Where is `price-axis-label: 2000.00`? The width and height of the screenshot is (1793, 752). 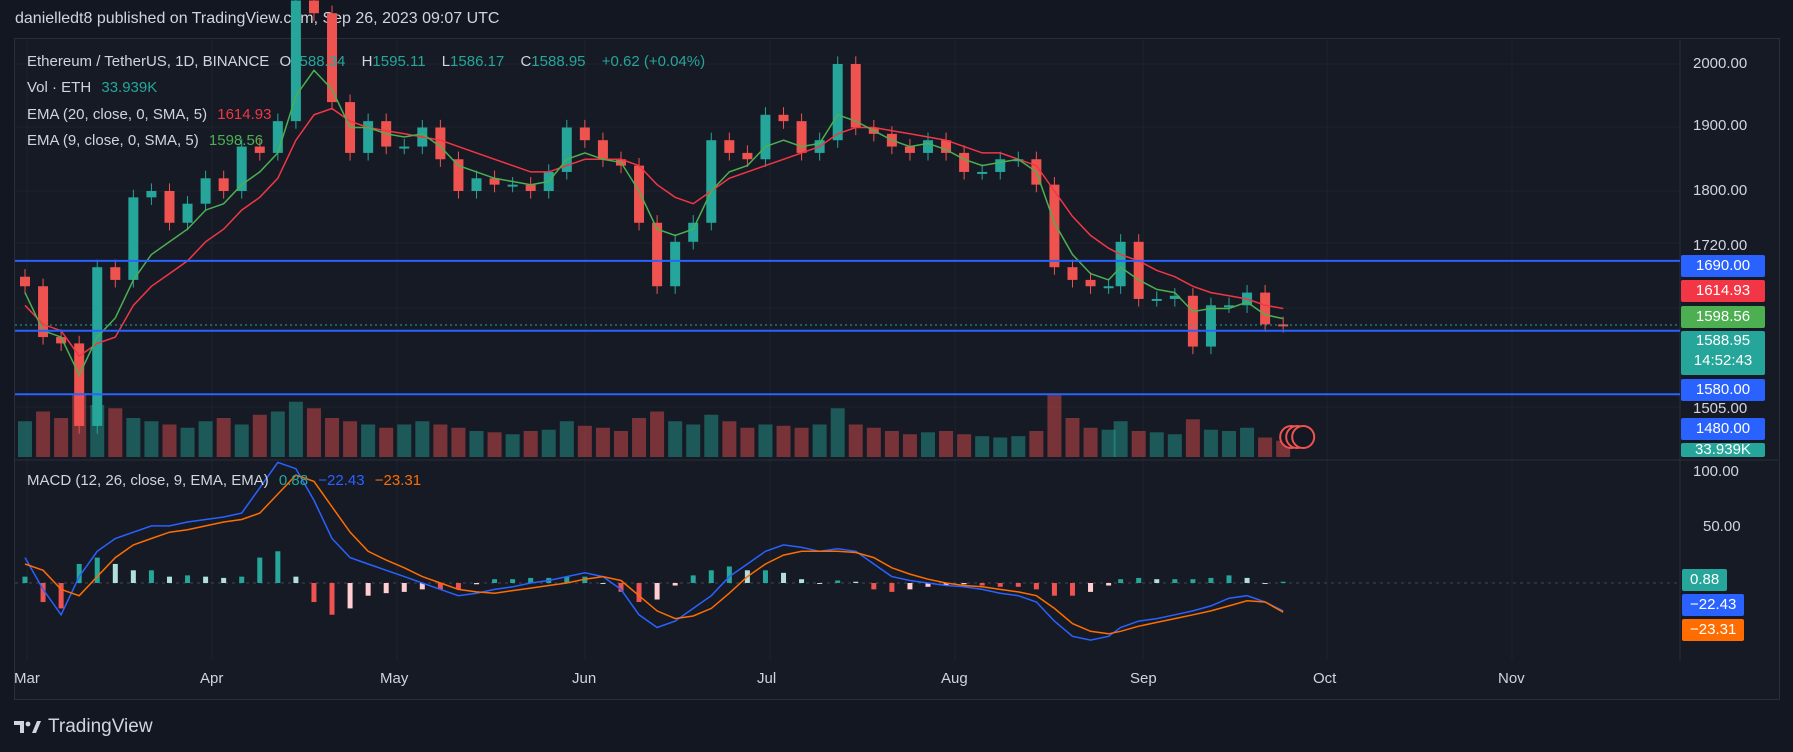 price-axis-label: 2000.00 is located at coordinates (1720, 63).